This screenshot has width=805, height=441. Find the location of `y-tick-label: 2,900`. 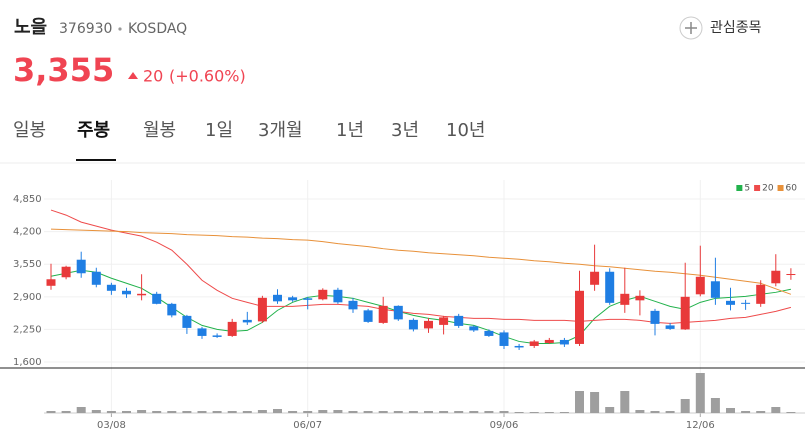

y-tick-label: 2,900 is located at coordinates (27, 297).